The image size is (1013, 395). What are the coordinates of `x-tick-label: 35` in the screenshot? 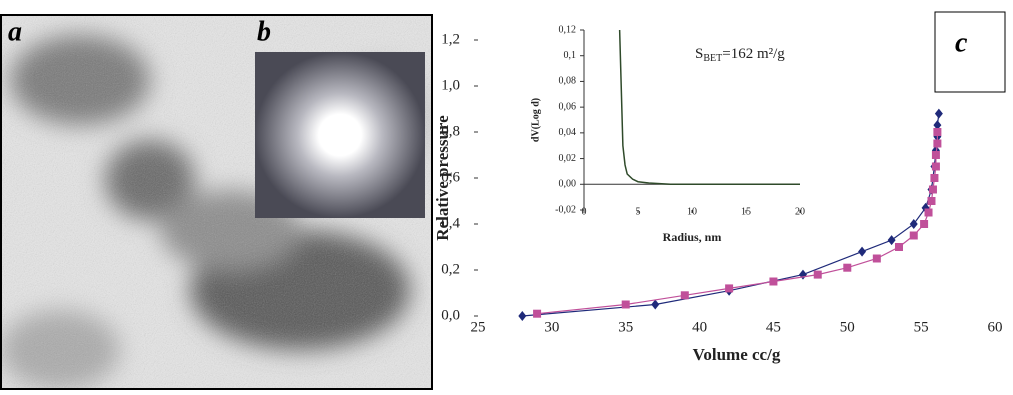 It's located at (625, 327).